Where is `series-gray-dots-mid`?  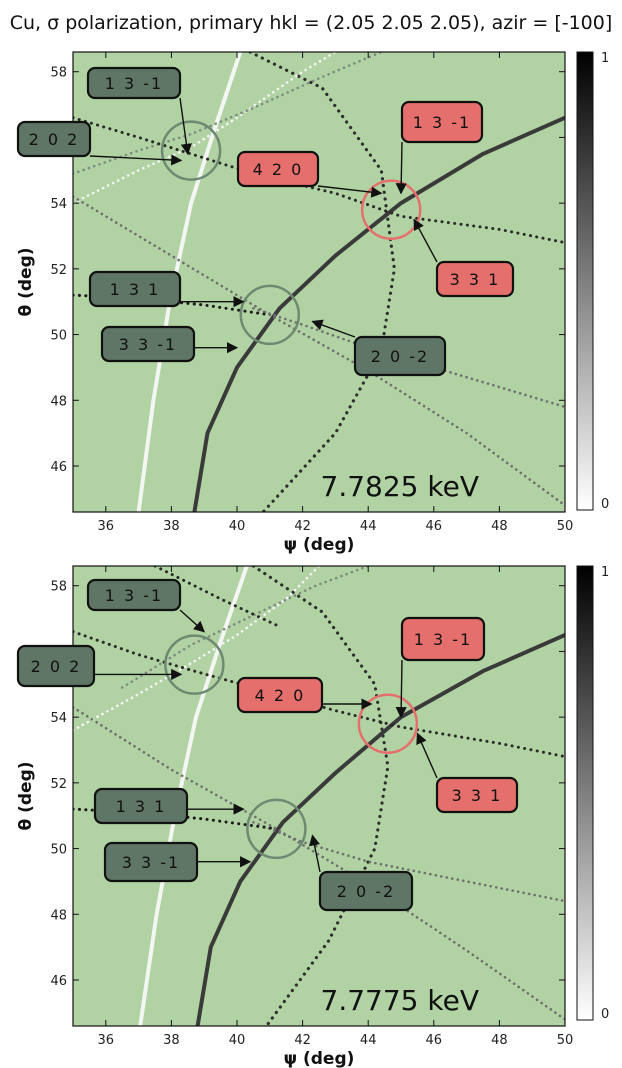 series-gray-dots-mid is located at coordinates (408, 862).